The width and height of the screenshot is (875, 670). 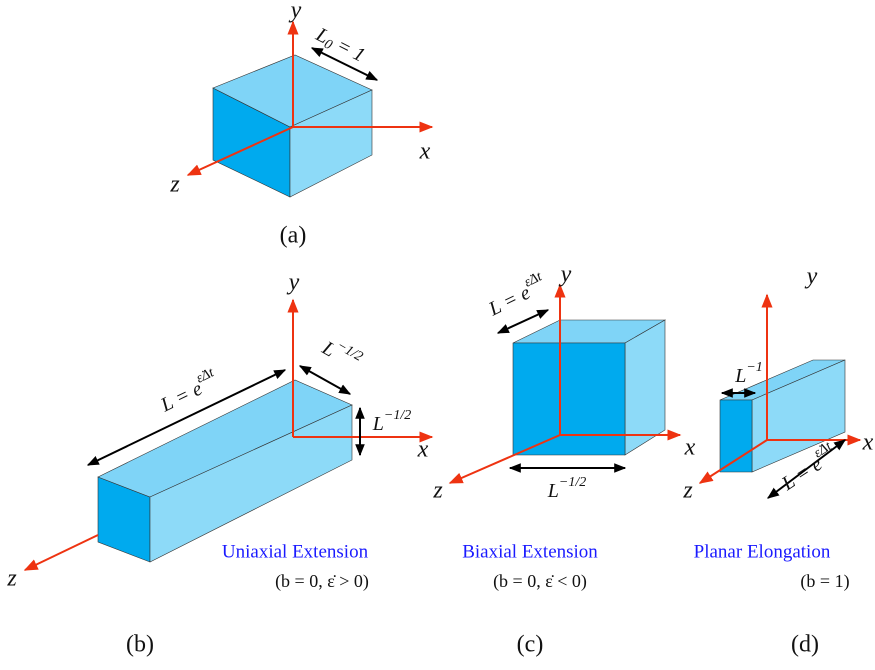 What do you see at coordinates (140, 645) in the screenshot?
I see `panel-label: (b)` at bounding box center [140, 645].